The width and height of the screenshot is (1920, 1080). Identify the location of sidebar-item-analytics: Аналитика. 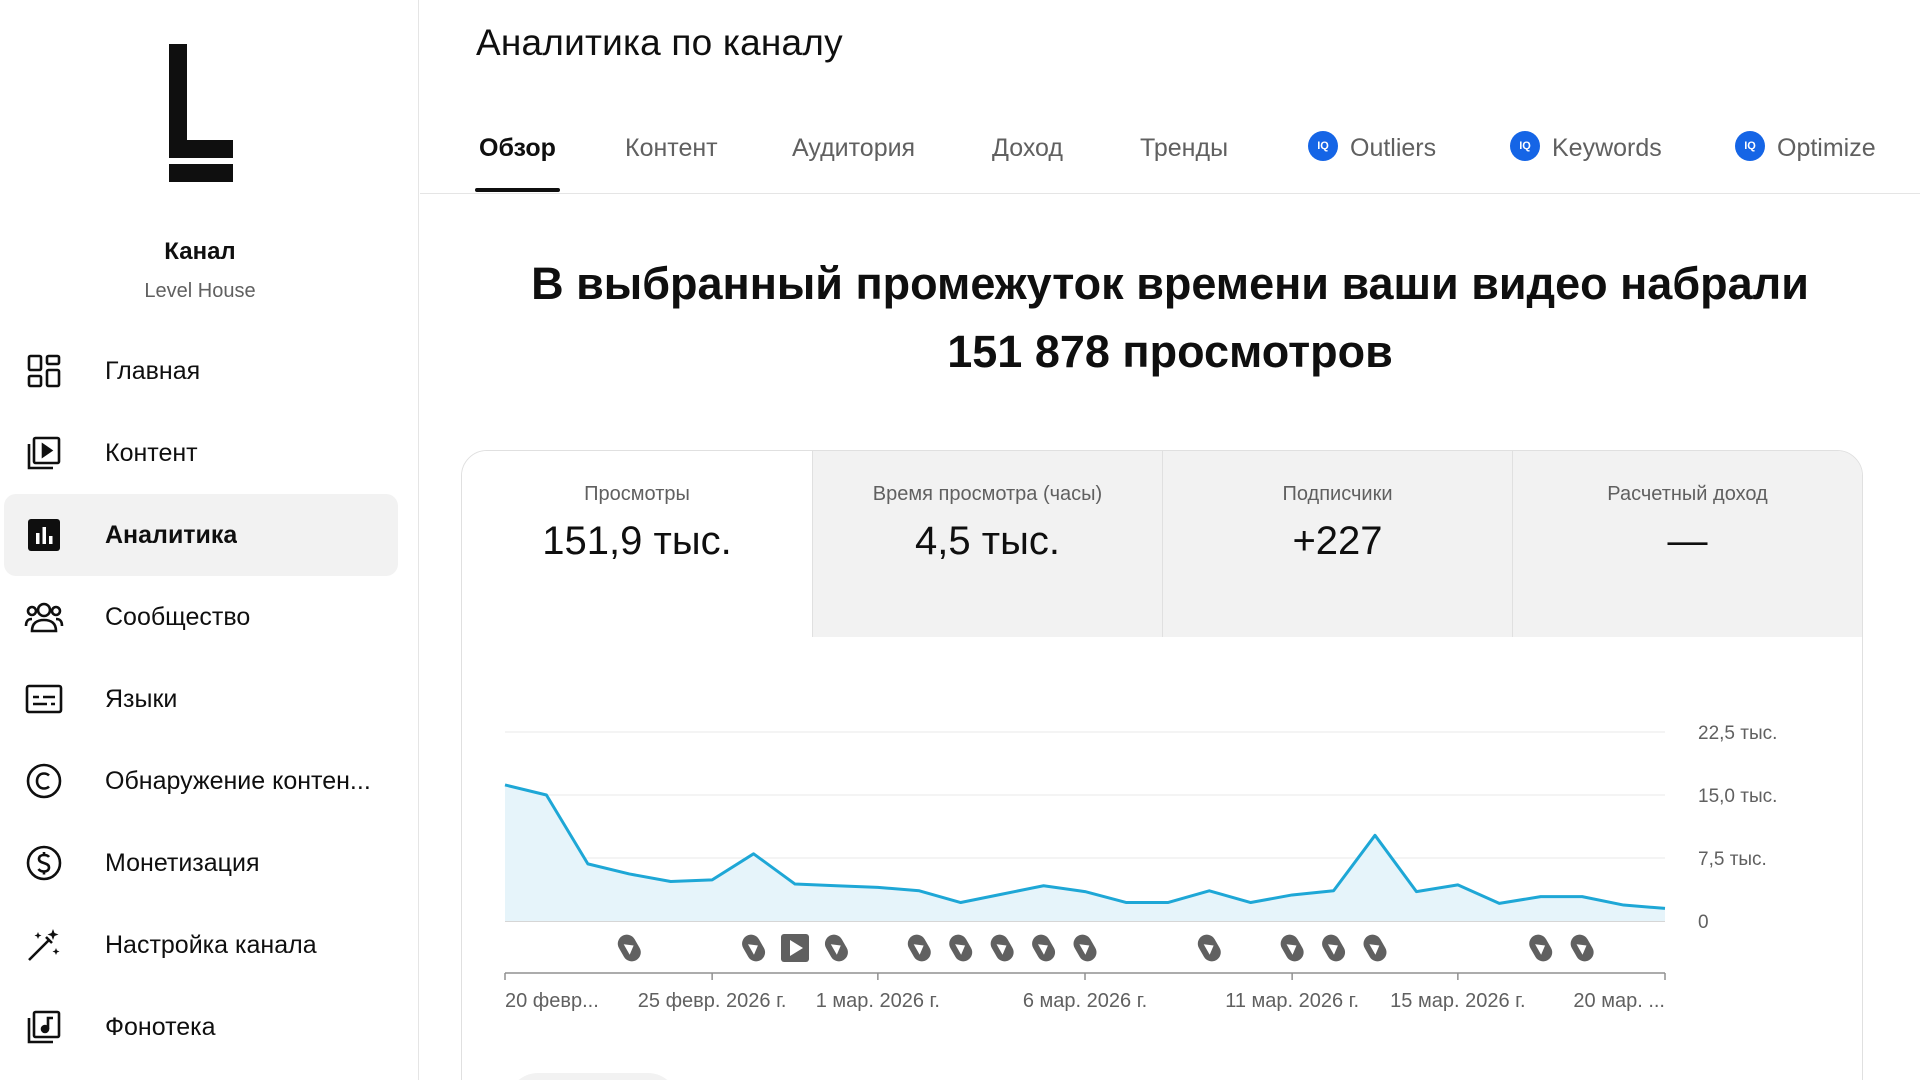
(201, 535).